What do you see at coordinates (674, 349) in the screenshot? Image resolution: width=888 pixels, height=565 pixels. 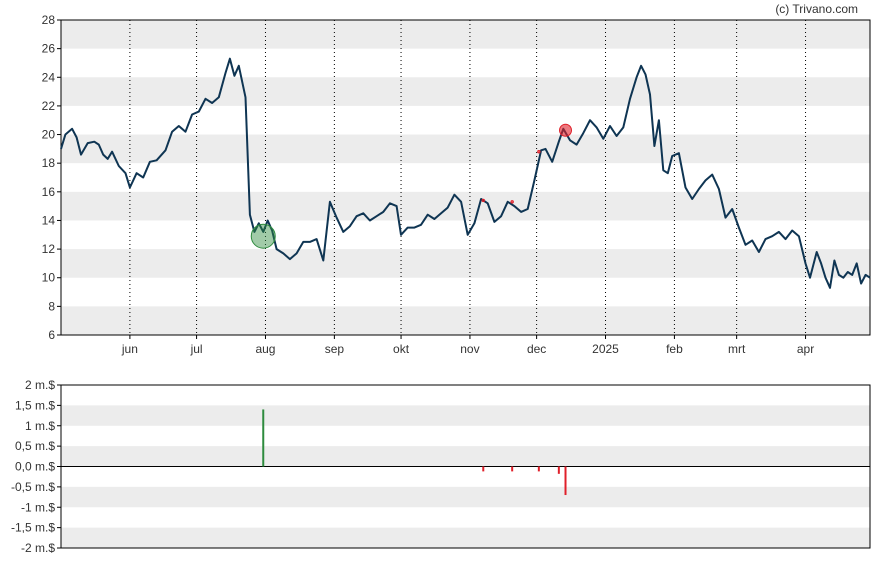 I see `price-x-tick-label: feb` at bounding box center [674, 349].